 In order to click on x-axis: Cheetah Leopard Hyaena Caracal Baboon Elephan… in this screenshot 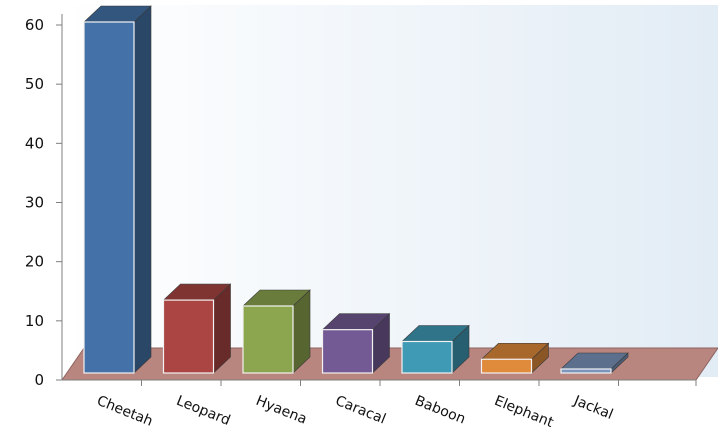, I will do `click(396, 405)`.